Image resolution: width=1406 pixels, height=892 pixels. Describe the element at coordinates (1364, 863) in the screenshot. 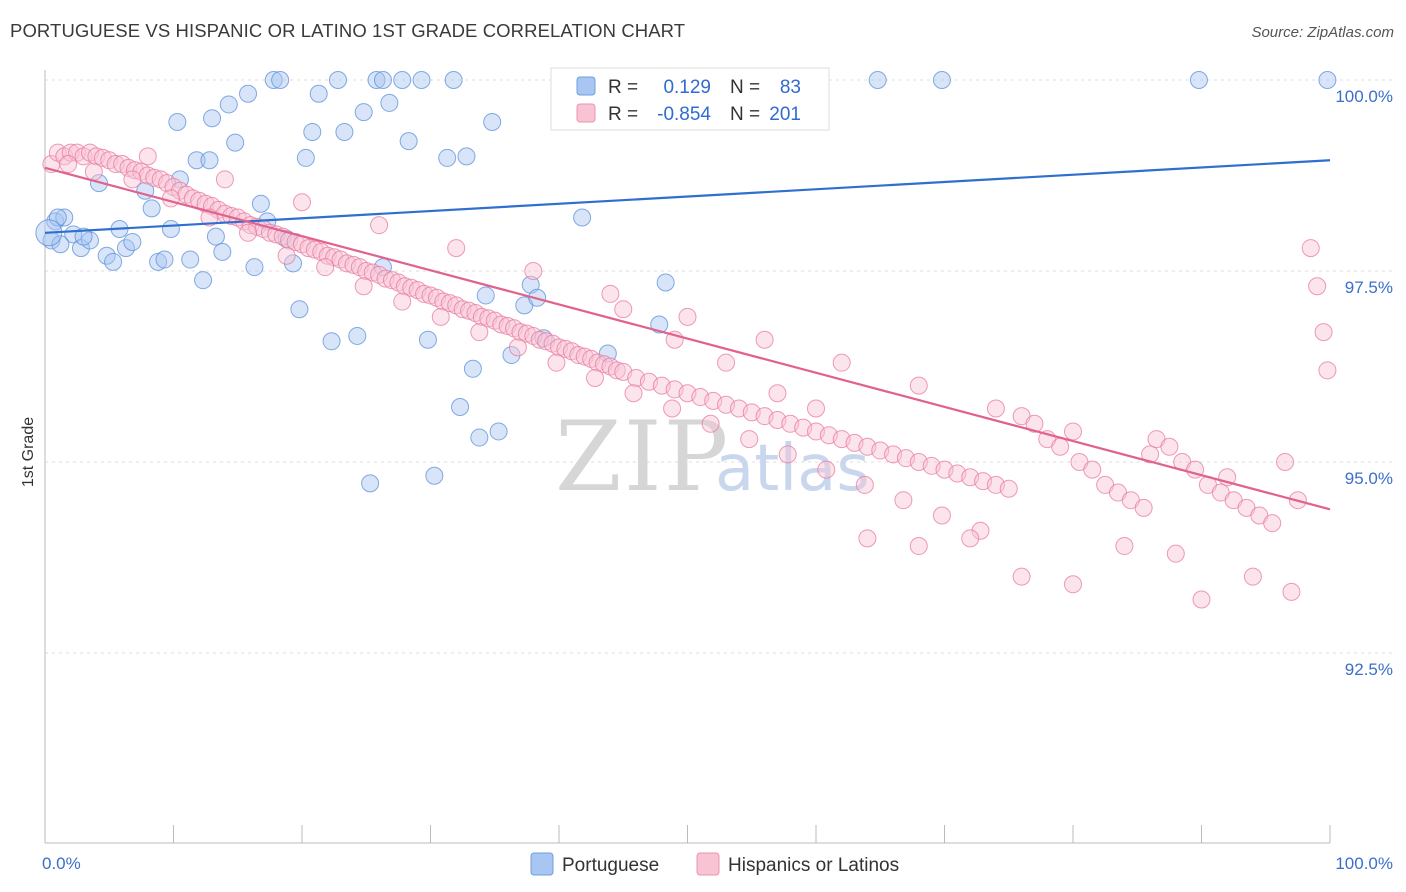

I see `x-tick-label-max: 100.0%` at that location.